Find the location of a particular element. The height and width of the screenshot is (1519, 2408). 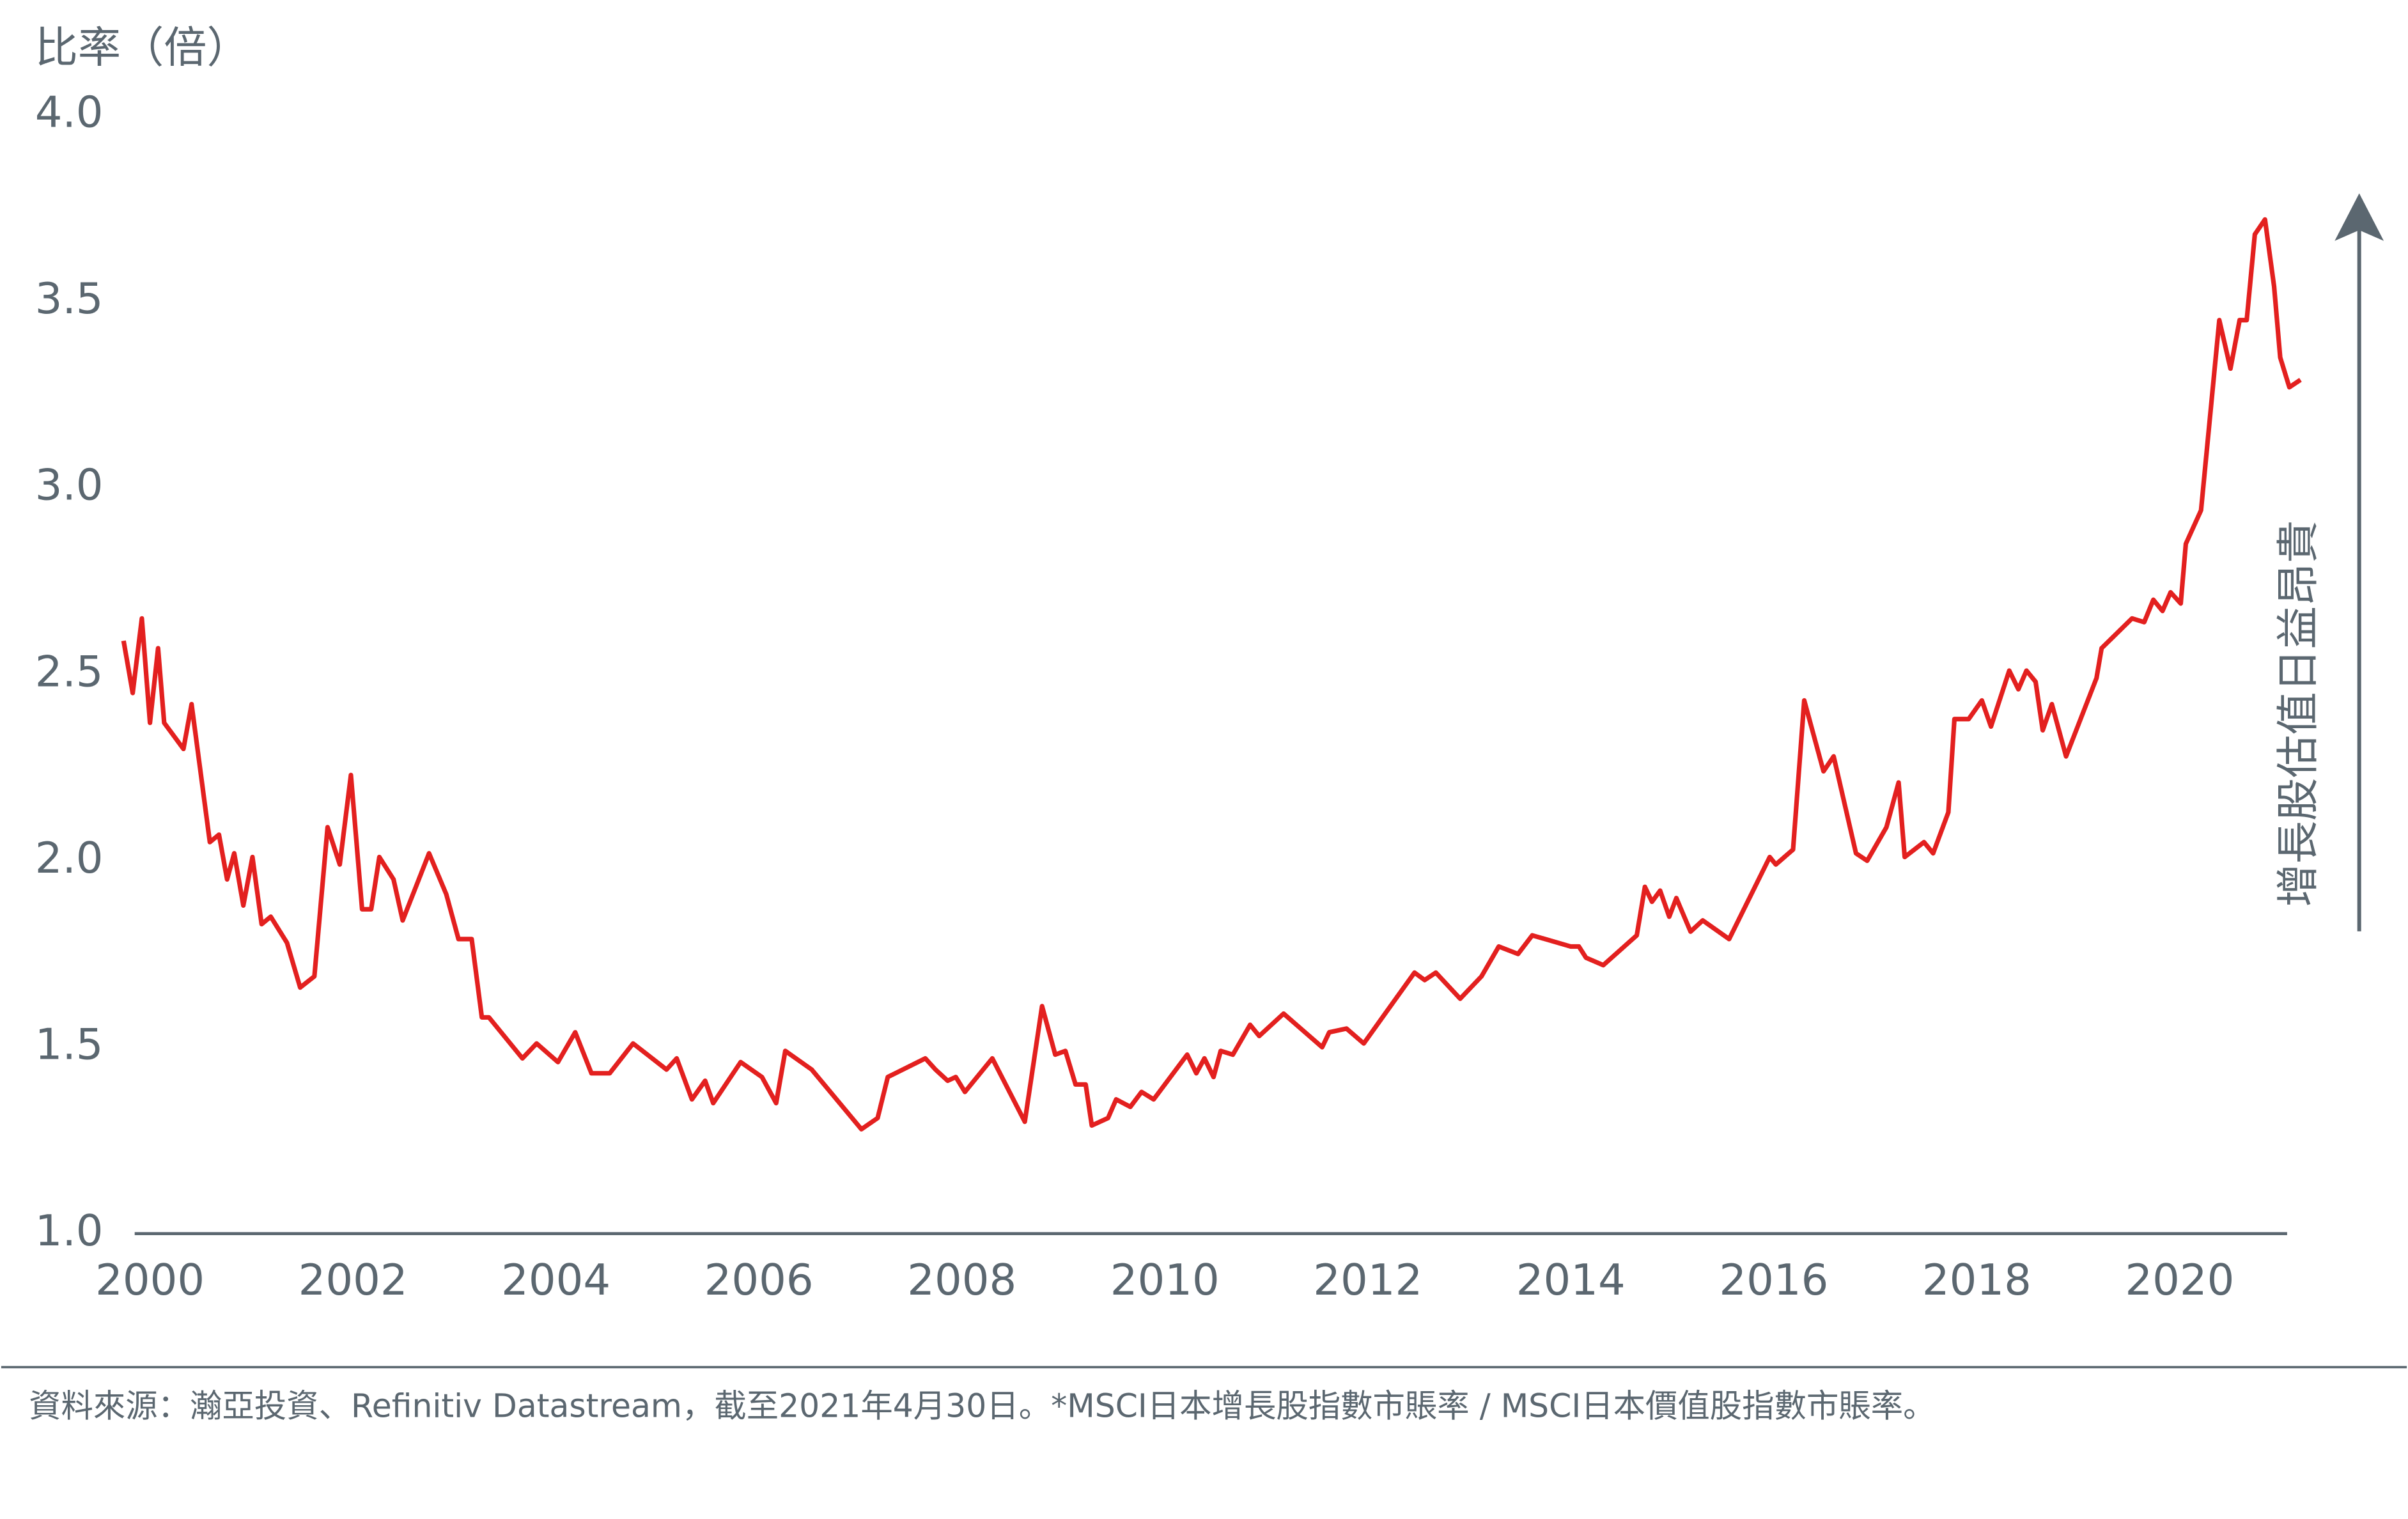

x-tick-label: 2008 is located at coordinates (962, 1280).